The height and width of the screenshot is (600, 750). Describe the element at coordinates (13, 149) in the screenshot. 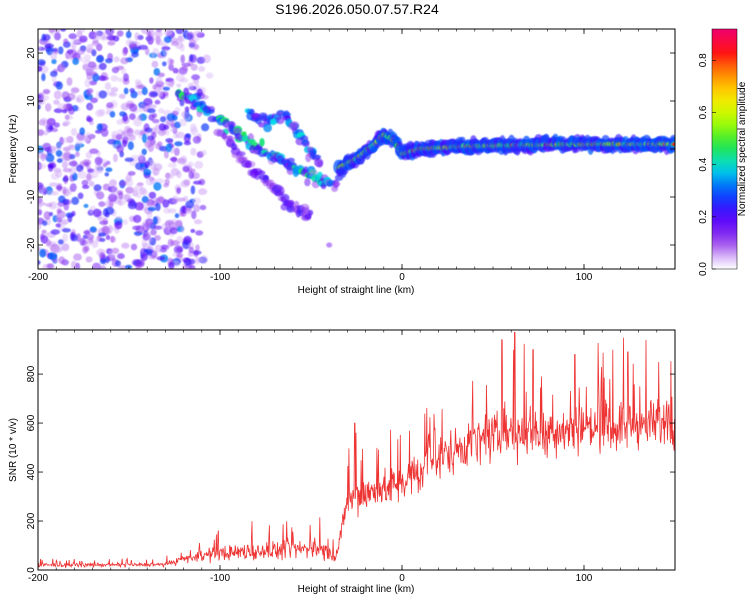

I see `heatmap-y-axis-label: Frequency (Hz)` at that location.